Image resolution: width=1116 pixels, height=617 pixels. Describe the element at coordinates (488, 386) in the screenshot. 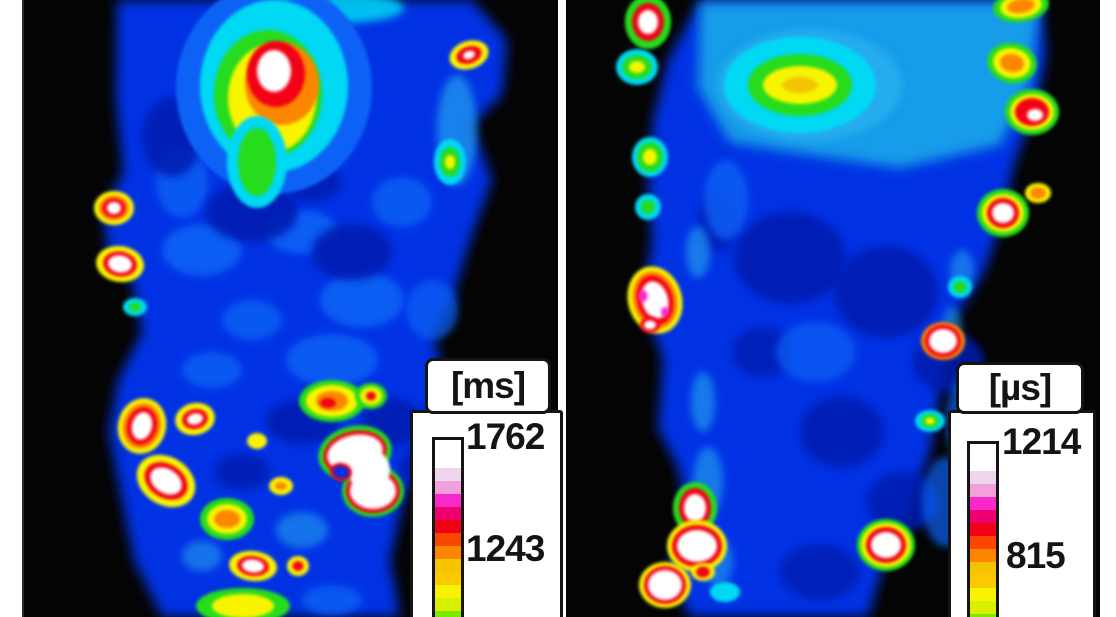

I see `colorbar-unit-label-left: [ms]` at that location.